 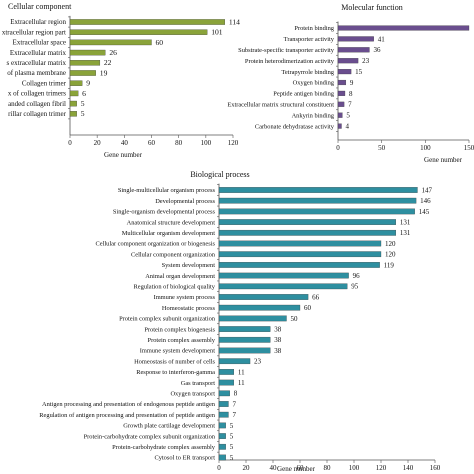 I want to click on bp-category-label: System development, so click(x=189, y=265).